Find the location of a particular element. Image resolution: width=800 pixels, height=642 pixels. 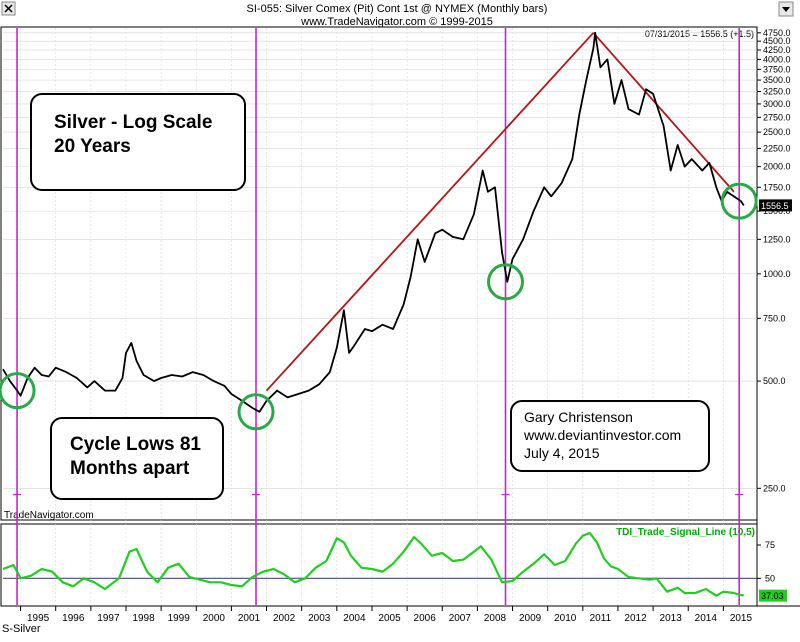

year-tick-label: 2015 is located at coordinates (741, 618).